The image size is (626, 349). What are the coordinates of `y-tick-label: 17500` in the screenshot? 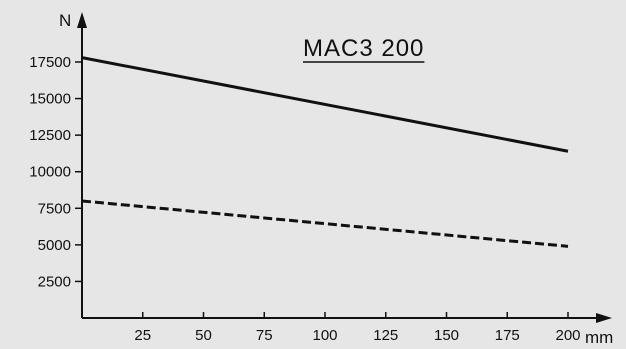 It's located at (50, 62).